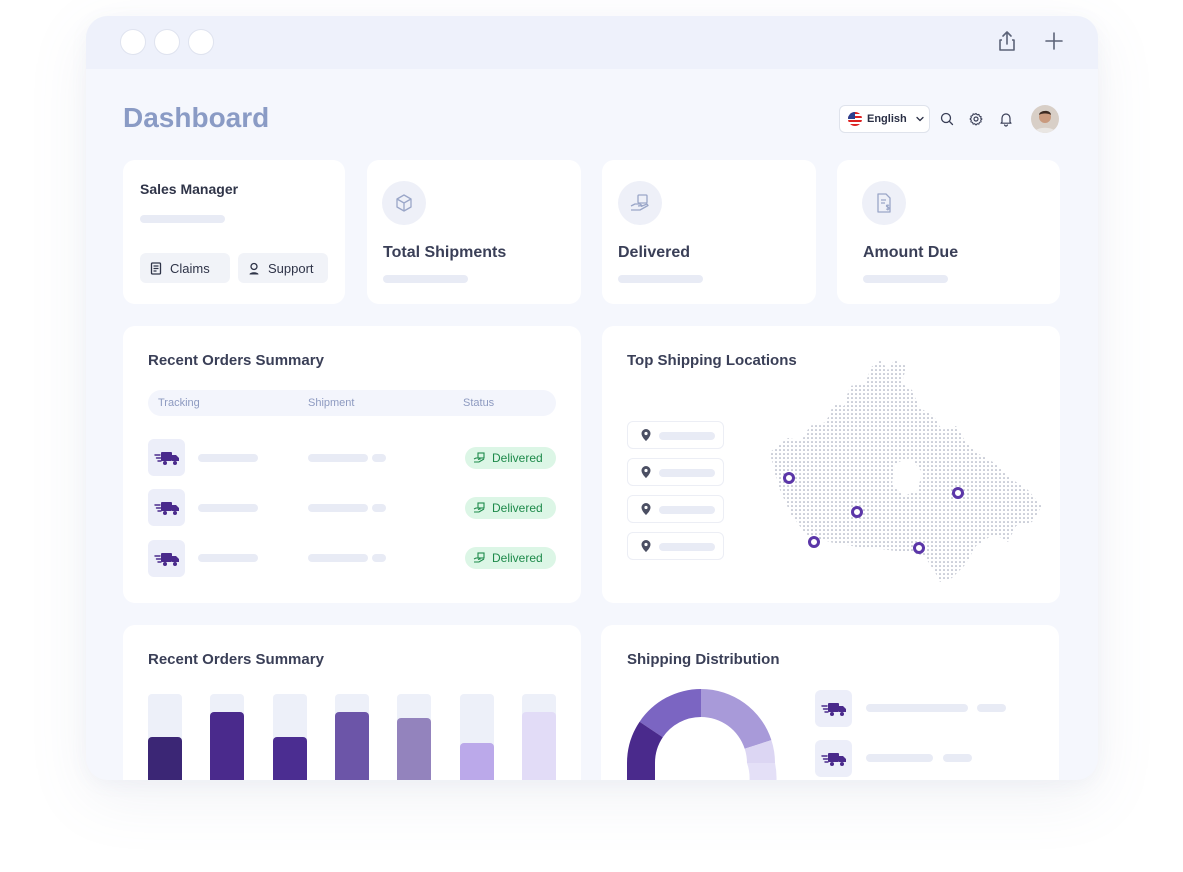  What do you see at coordinates (709, 232) in the screenshot?
I see `stat-card-delivered: Delivered` at bounding box center [709, 232].